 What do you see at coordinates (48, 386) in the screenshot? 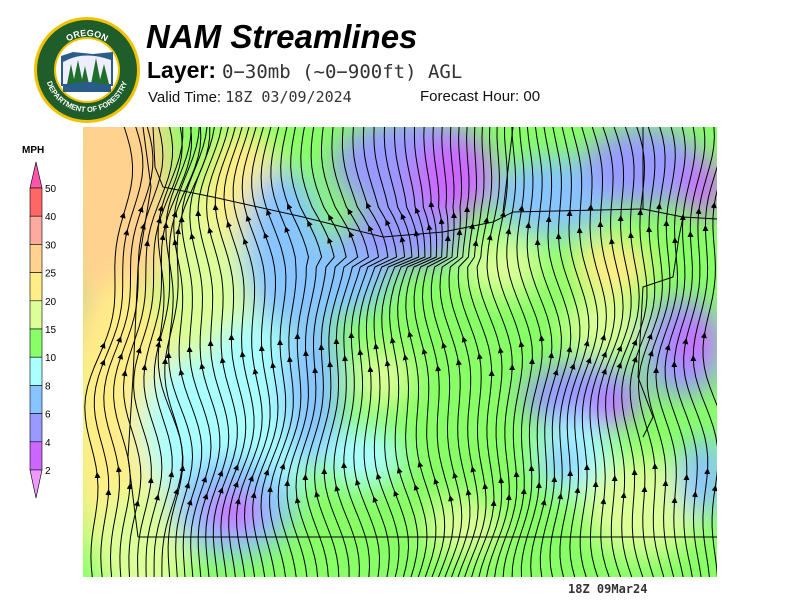
I see `legend-tick-label: 8` at bounding box center [48, 386].